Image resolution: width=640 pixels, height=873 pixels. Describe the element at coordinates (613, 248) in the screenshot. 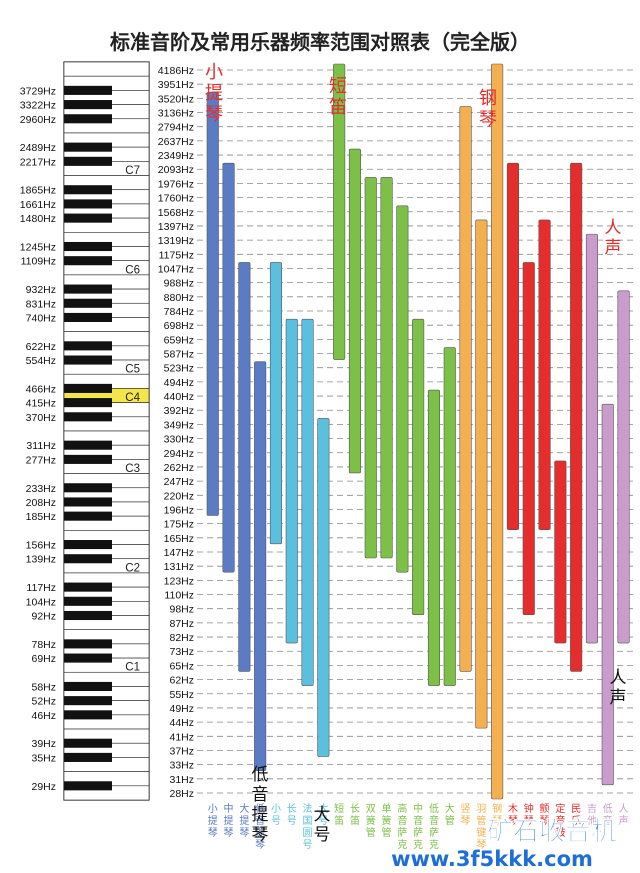

I see `annotation-voice: 声` at that location.